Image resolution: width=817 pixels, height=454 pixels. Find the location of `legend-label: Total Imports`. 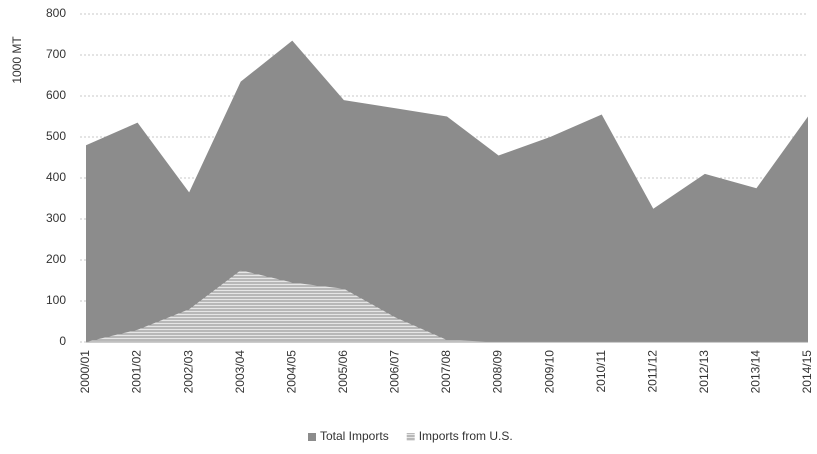

legend-label: Total Imports is located at coordinates (354, 436).